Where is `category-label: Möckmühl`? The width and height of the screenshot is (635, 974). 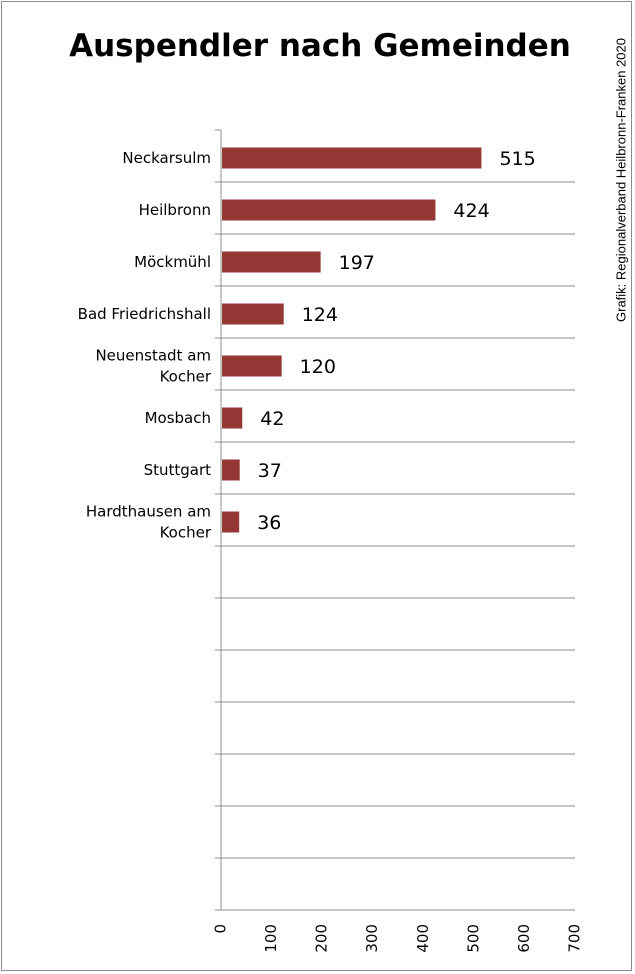 category-label: Möckmühl is located at coordinates (172, 262).